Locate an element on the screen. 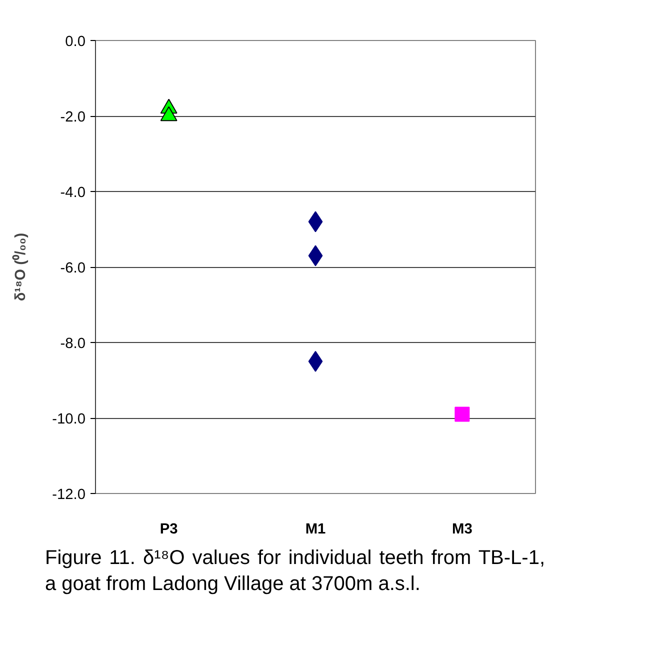 The height and width of the screenshot is (670, 658). caption: Figure 11. δ¹⁸O values for individual teeth from TB-L-1, a goat from Ladong Village at 3700m a.s.l. is located at coordinates (295, 571).